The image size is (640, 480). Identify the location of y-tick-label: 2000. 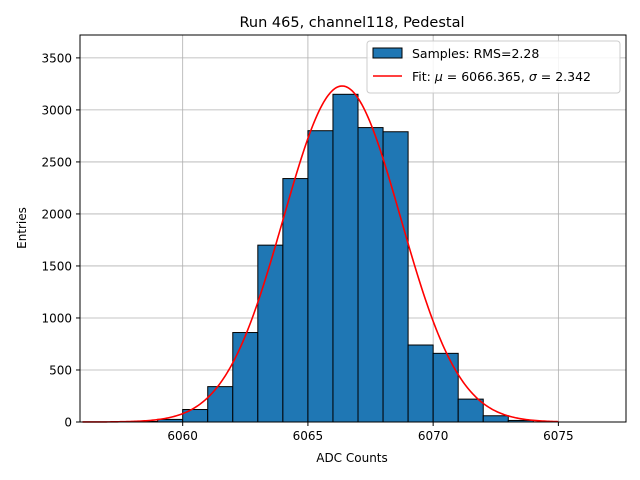
(56, 214).